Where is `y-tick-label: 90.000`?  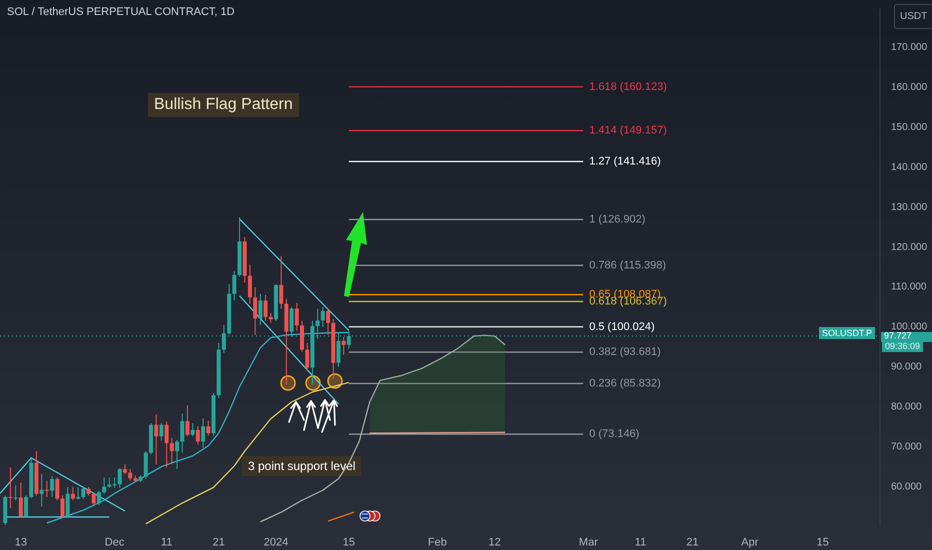
y-tick-label: 90.000 is located at coordinates (906, 367).